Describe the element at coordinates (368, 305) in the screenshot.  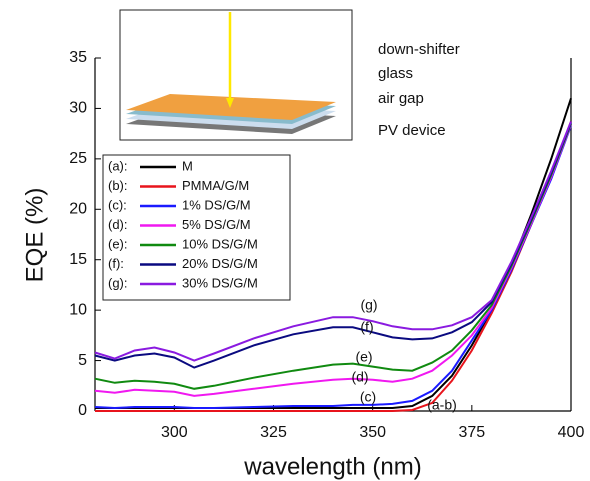
I see `annotation: (g)` at that location.